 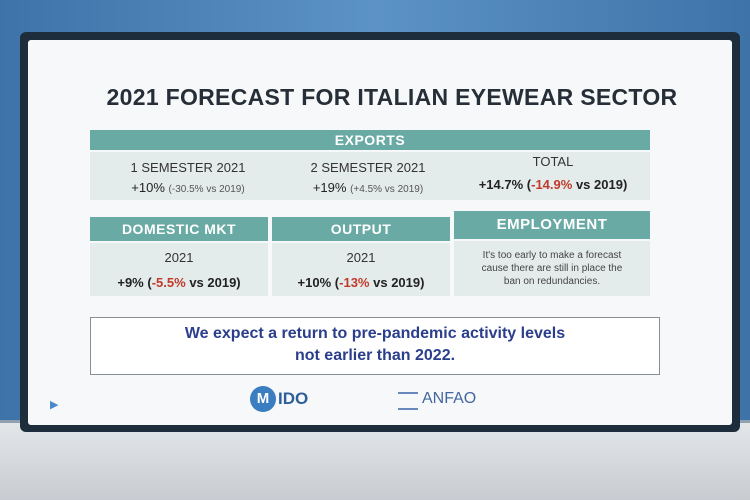 What do you see at coordinates (601, 184) in the screenshot?
I see `exports-total-note: vs 2019)` at bounding box center [601, 184].